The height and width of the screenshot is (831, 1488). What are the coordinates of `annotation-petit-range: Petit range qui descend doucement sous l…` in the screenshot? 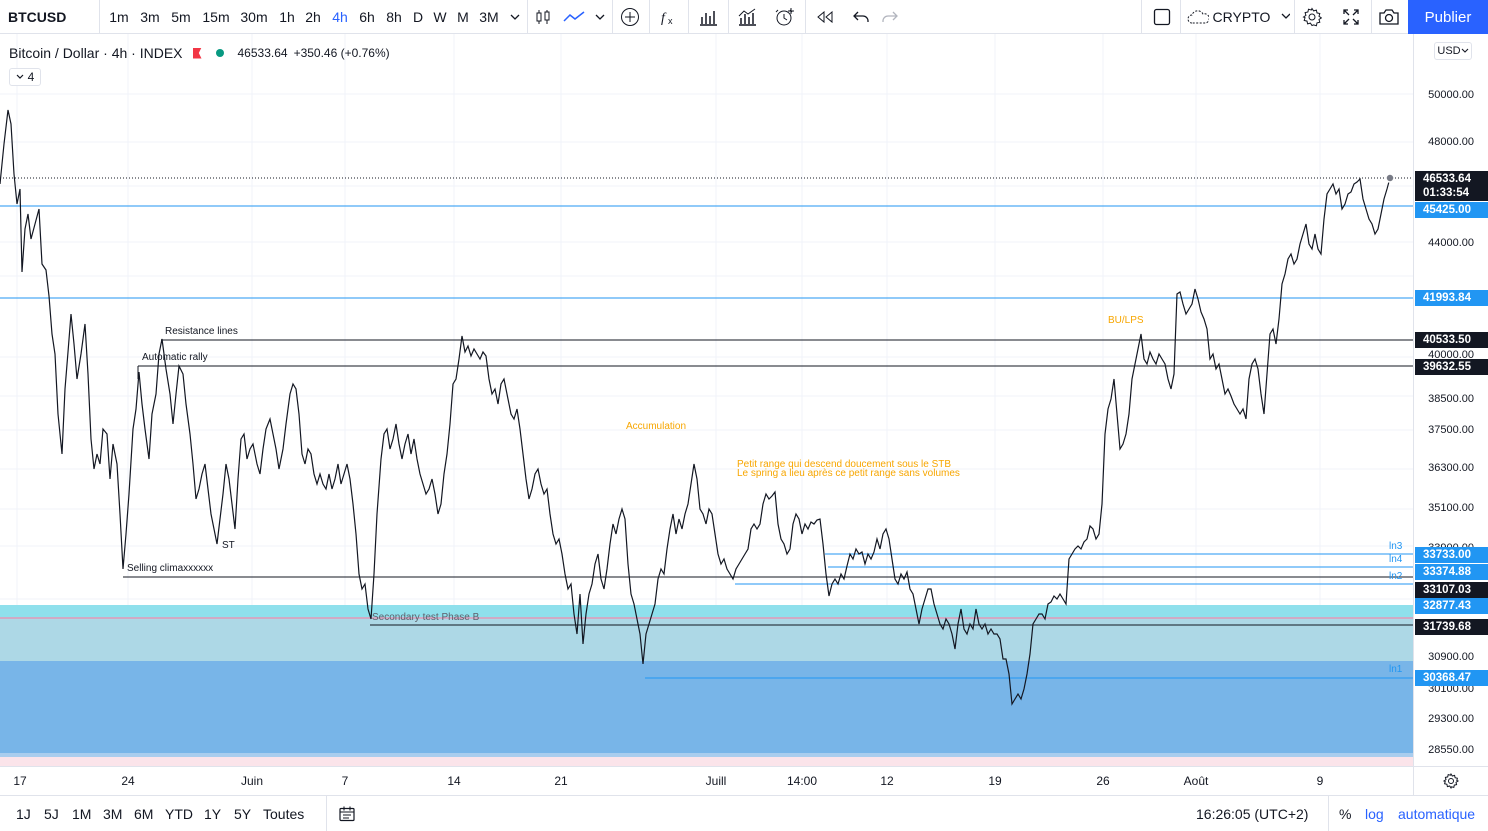 It's located at (844, 464).